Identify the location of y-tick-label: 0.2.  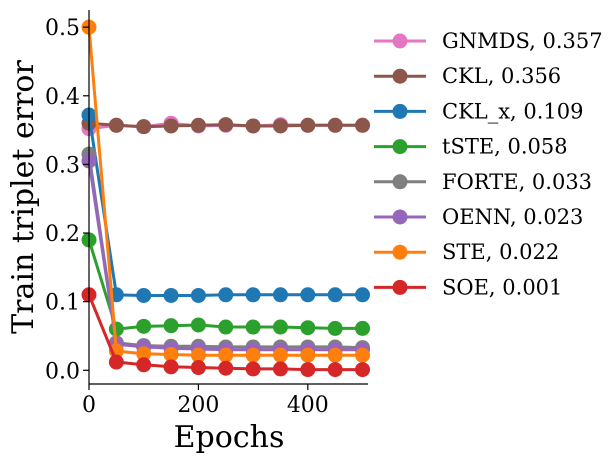
(62, 234).